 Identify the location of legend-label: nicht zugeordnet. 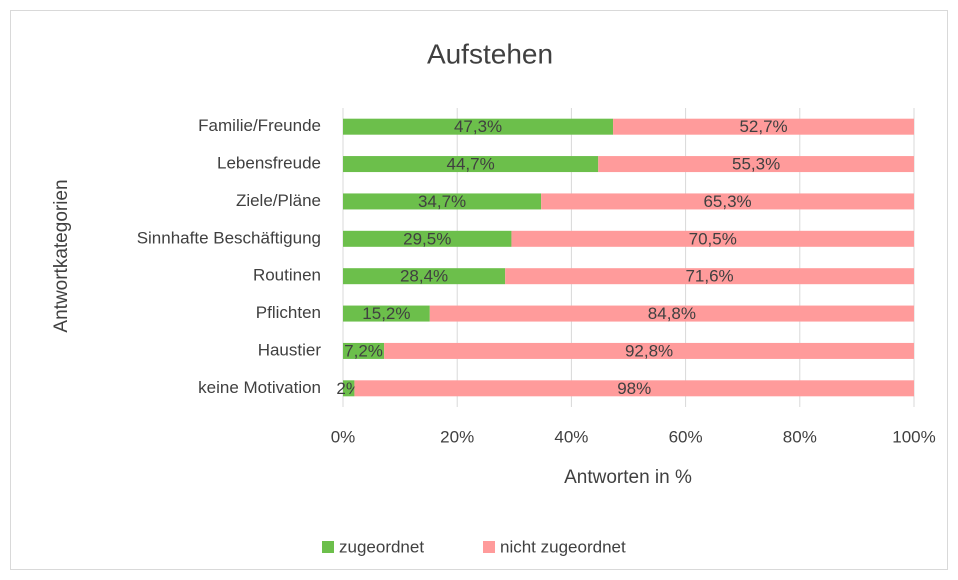
(563, 546).